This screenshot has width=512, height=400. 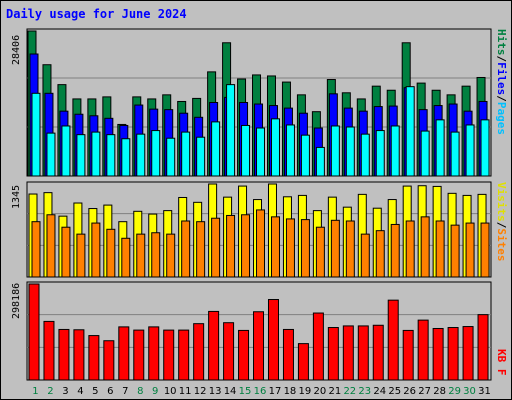 I want to click on day-label-27: 27, so click(x=424, y=391).